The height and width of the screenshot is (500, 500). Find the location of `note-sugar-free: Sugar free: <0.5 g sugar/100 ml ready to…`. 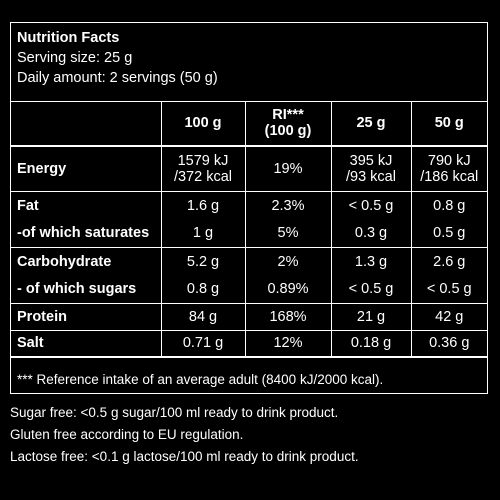

note-sugar-free: Sugar free: <0.5 g sugar/100 ml ready to… is located at coordinates (174, 412).